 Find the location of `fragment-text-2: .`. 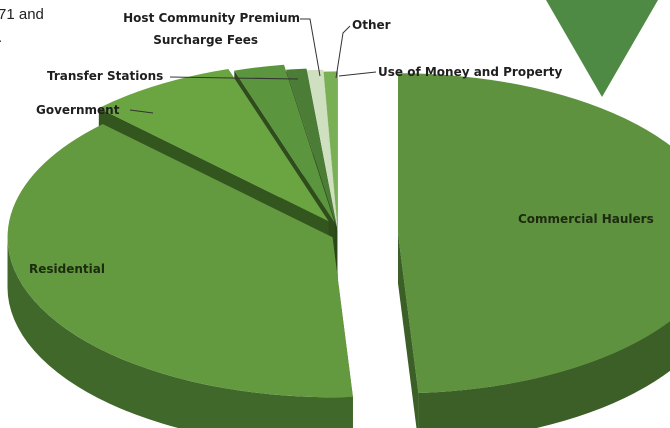

fragment-text-2: . is located at coordinates (1, 37).